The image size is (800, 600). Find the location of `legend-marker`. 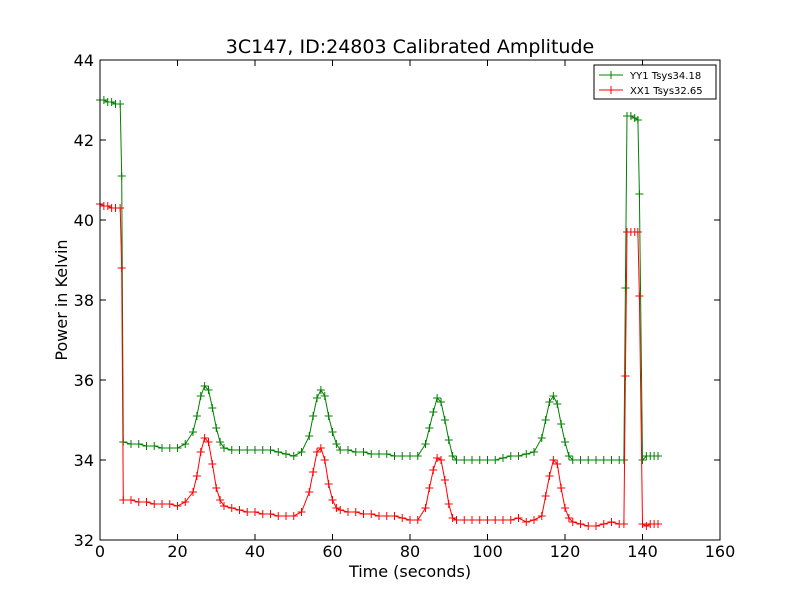

legend-marker is located at coordinates (611, 90).